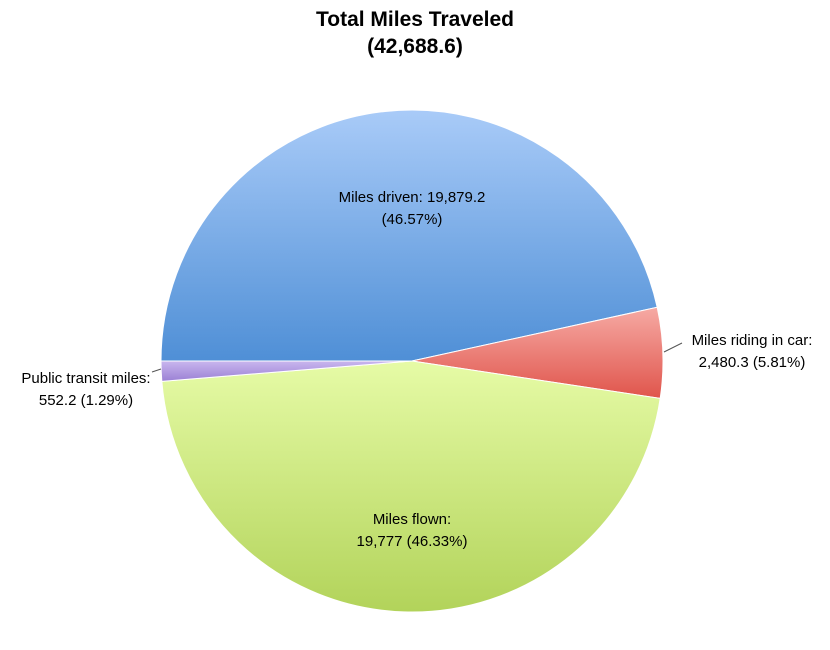 Image resolution: width=830 pixels, height=650 pixels. Describe the element at coordinates (752, 351) in the screenshot. I see `slice-miles-riding-in-car-label: Miles riding in car: 2,480.3 (5.81%)` at that location.